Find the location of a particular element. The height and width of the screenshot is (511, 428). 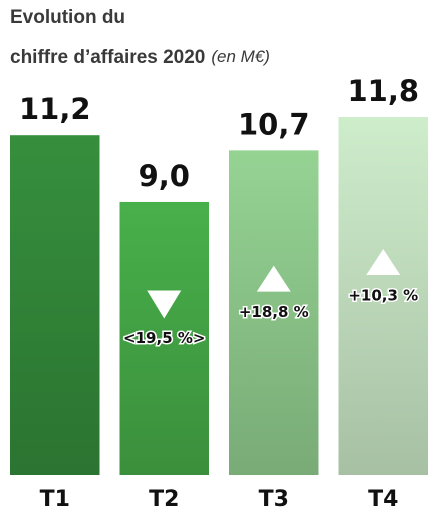

change-label: +18,8 % is located at coordinates (274, 312).